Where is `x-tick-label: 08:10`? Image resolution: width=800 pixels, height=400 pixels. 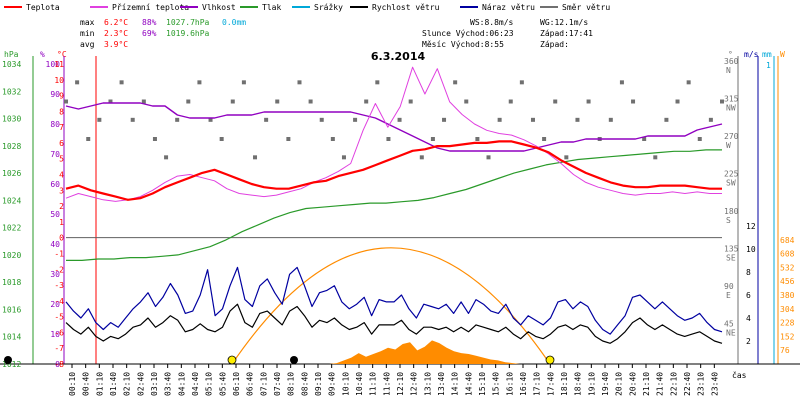
x-tick-label: 08:10 is located at coordinates (291, 384).